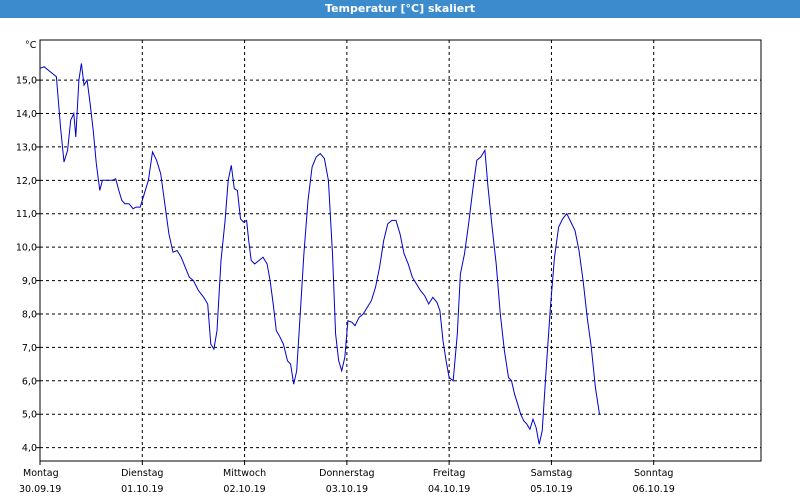 This screenshot has height=500, width=800. What do you see at coordinates (29, 281) in the screenshot?
I see `y-tick-label: 9,0` at bounding box center [29, 281].